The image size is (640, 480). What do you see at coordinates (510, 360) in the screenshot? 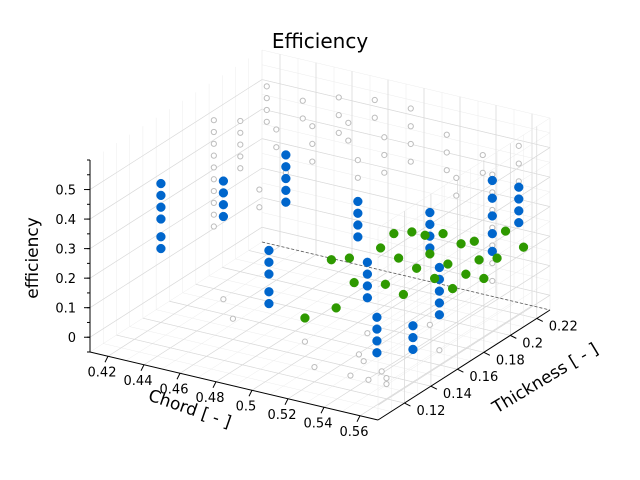
I see `y-tick-label: 0.18` at bounding box center [510, 360].